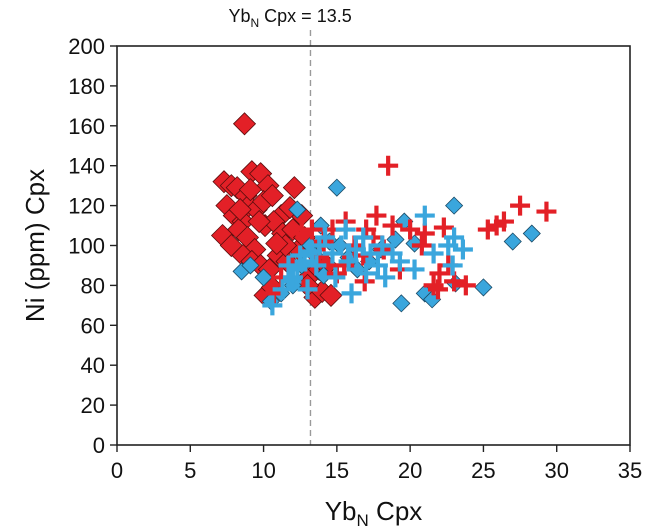 This screenshot has height=527, width=647. Describe the element at coordinates (374, 511) in the screenshot. I see `x-axis-title: YbN Cpx` at that location.